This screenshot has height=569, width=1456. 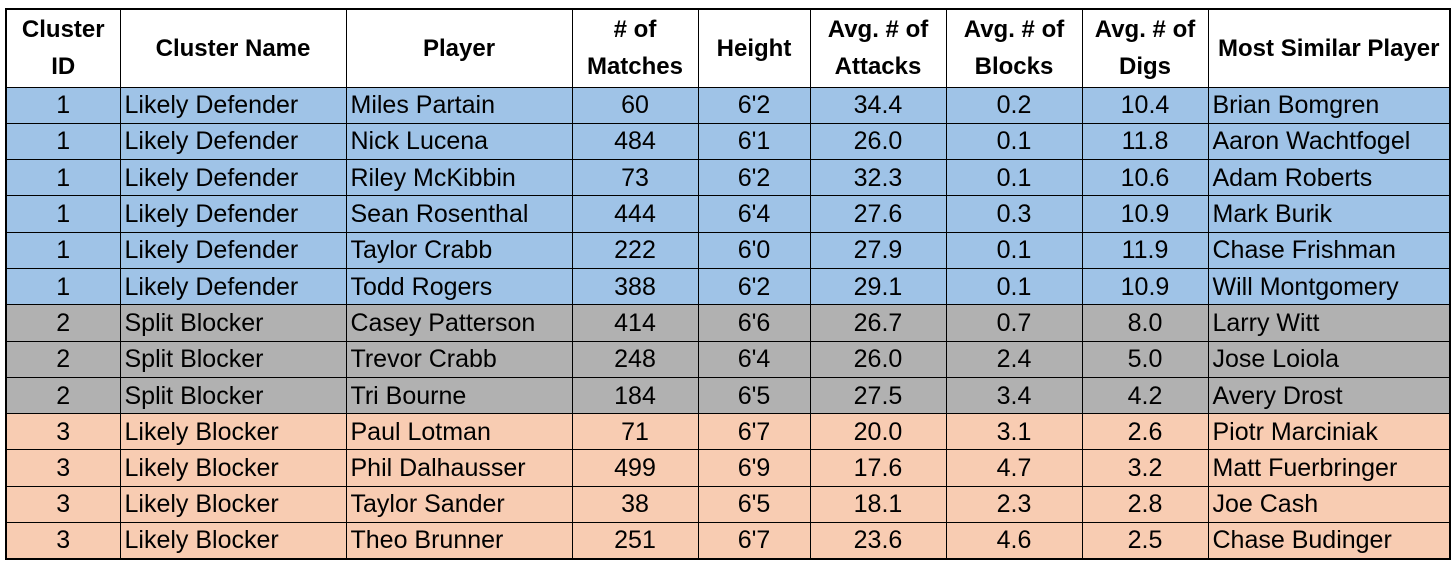 What do you see at coordinates (63, 48) in the screenshot?
I see `column-header: Cluster ID` at bounding box center [63, 48].